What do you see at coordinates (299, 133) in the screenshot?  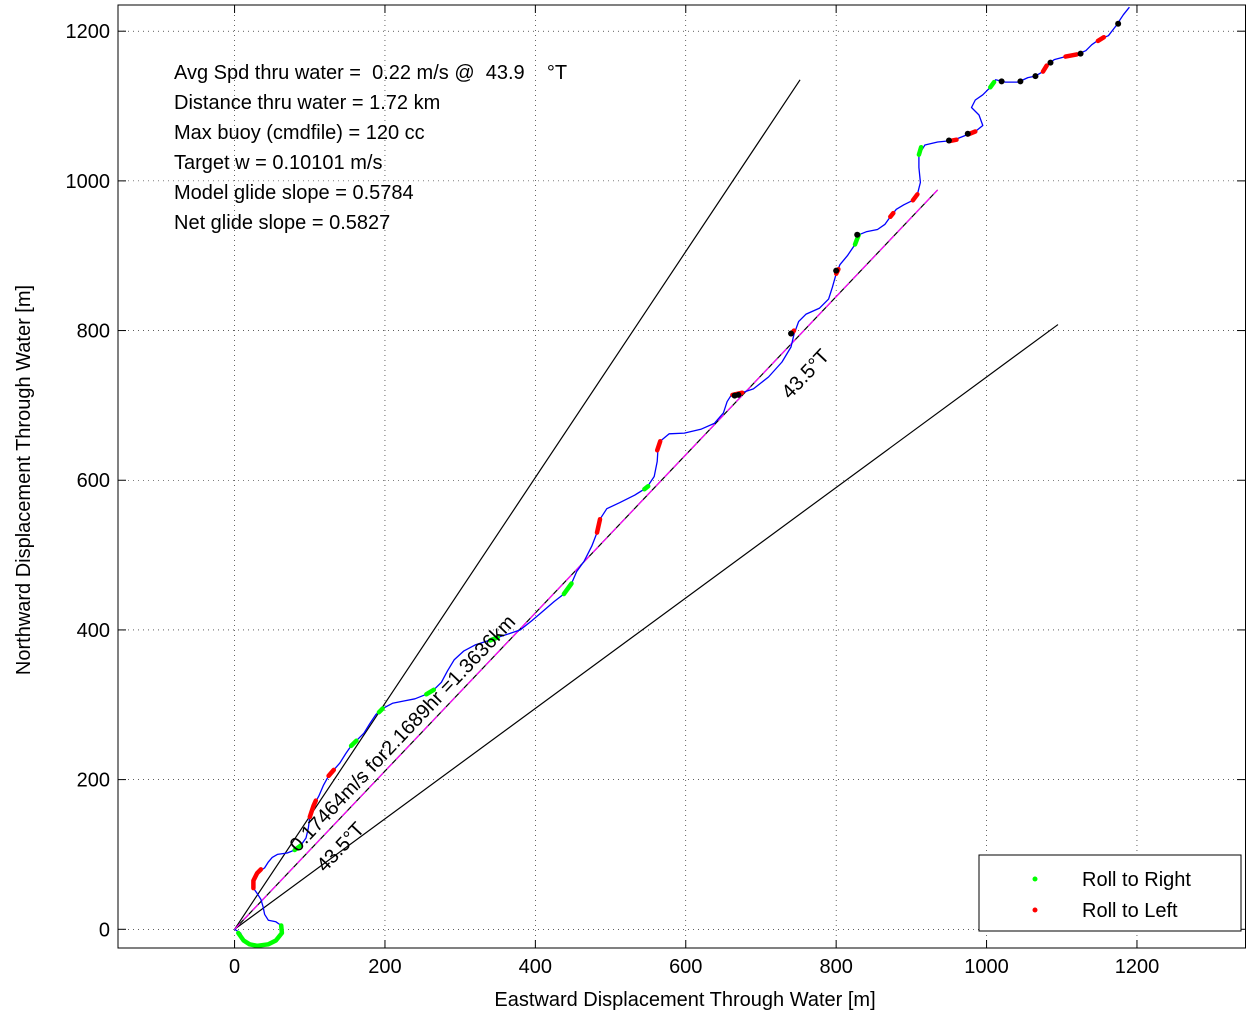 I see `annotation-max-buoy: Max buoy (cmdfile) = 120 cc` at bounding box center [299, 133].